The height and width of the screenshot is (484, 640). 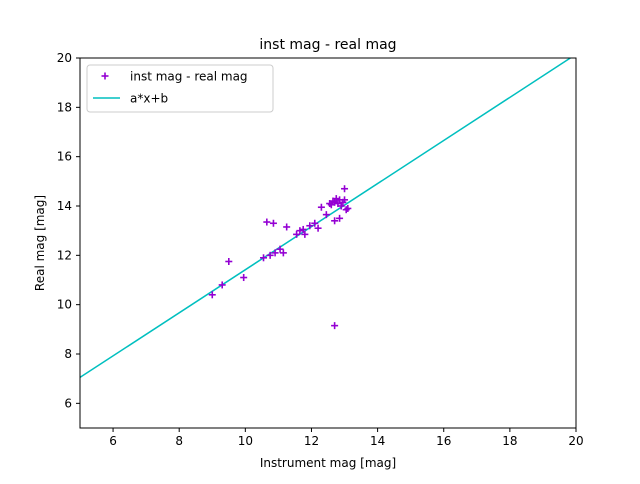 What do you see at coordinates (64, 255) in the screenshot?
I see `y-tick-label: 12` at bounding box center [64, 255].